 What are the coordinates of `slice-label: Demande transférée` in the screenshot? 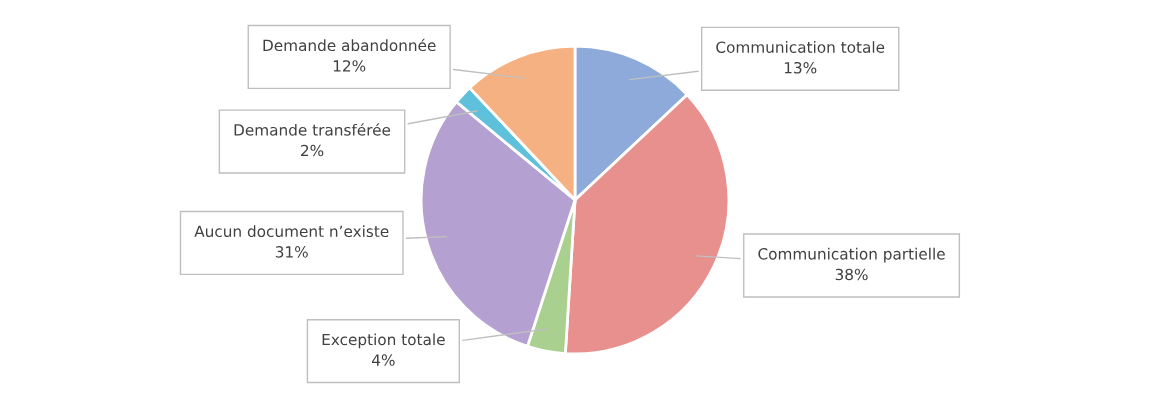 It's located at (312, 129).